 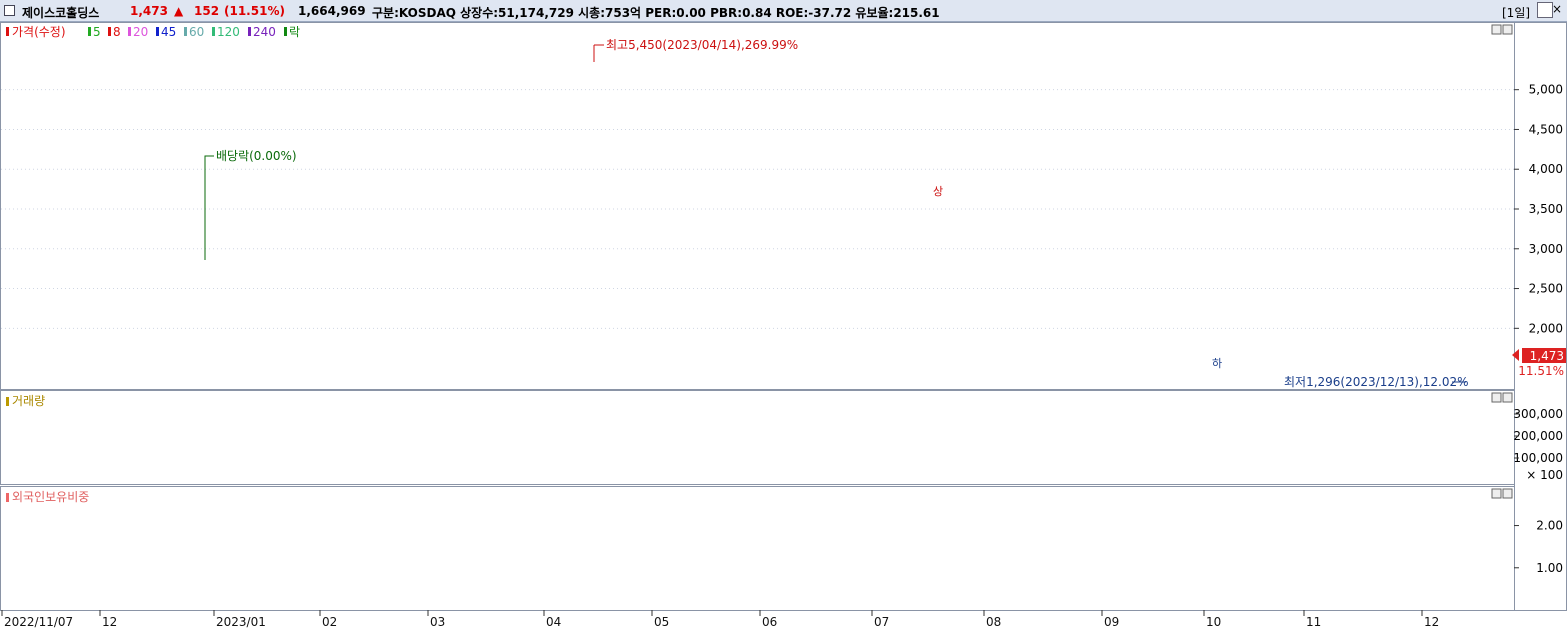 I want to click on x-tick-label: 02, so click(x=329, y=622).